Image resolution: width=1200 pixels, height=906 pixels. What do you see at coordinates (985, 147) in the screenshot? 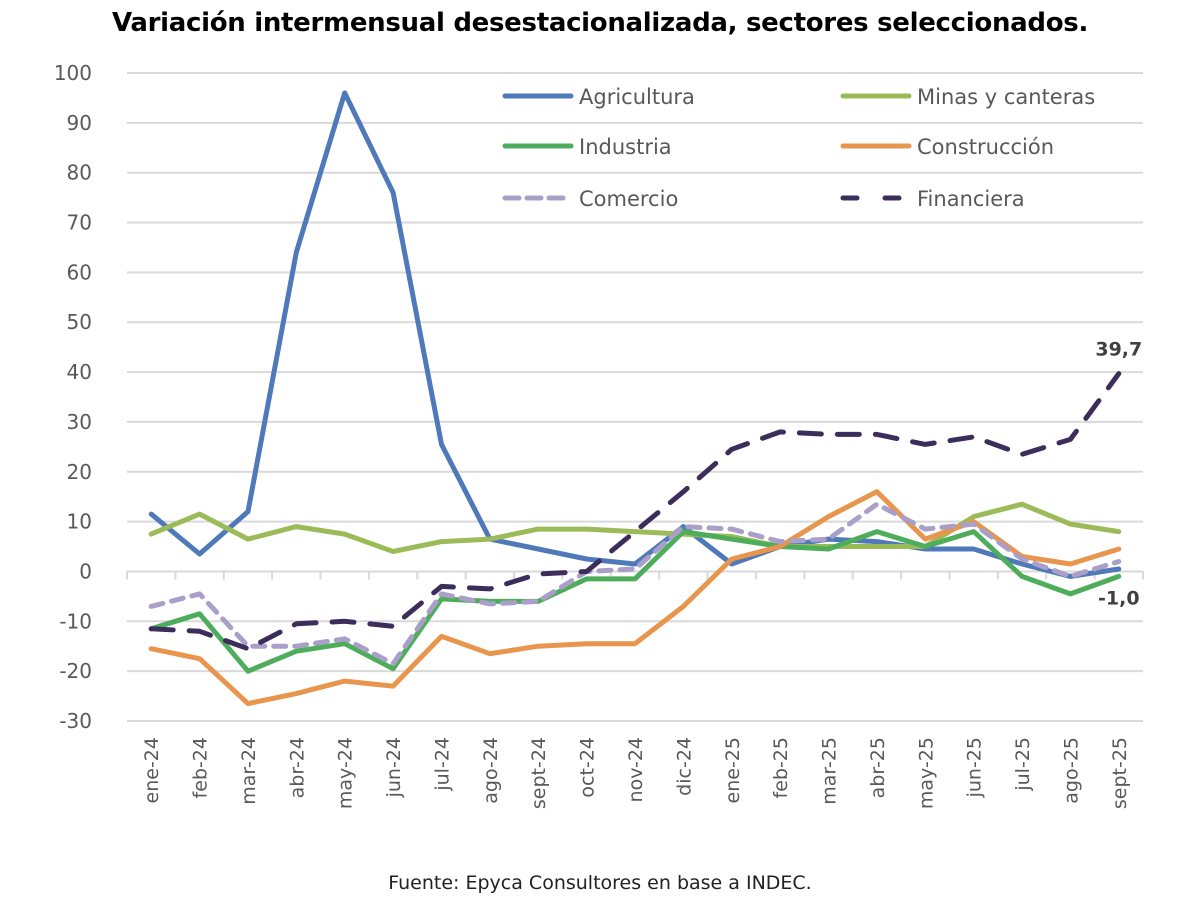
I see `legend-label: Construcción` at bounding box center [985, 147].